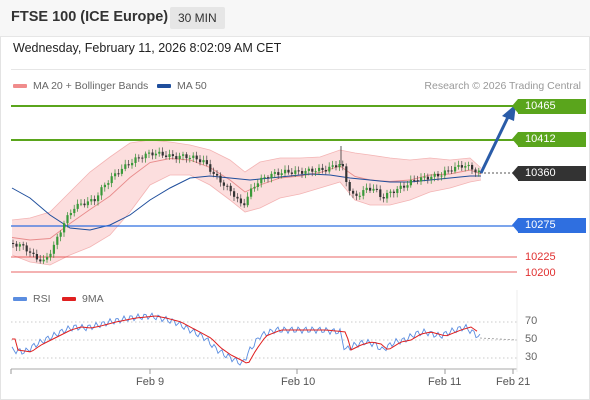 Image resolution: width=590 pixels, height=400 pixels. I want to click on header-divider, so click(298, 69).